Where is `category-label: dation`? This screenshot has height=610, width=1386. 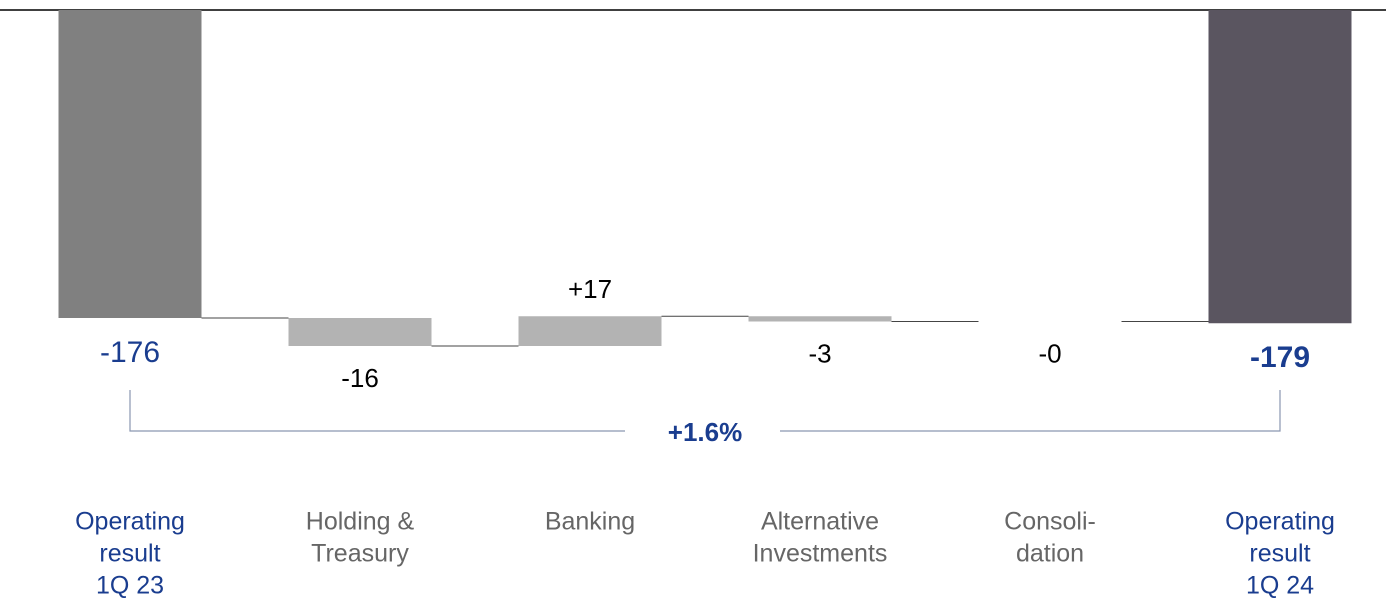
category-label: dation is located at coordinates (1050, 554).